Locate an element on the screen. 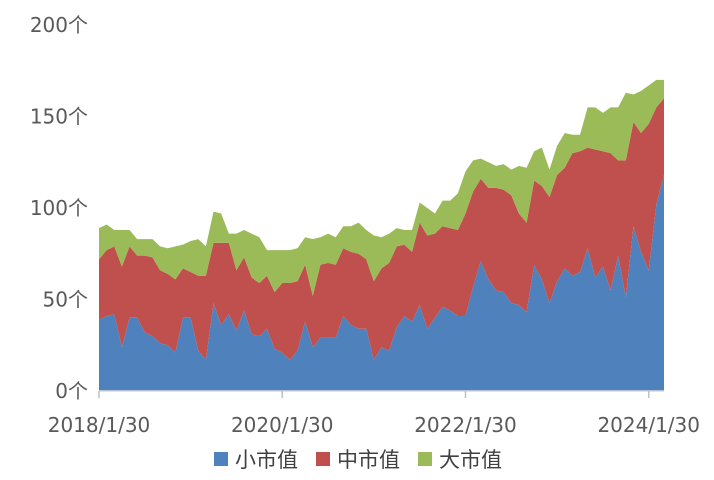 The height and width of the screenshot is (480, 714). y-tick-label: 200个 is located at coordinates (59, 25).